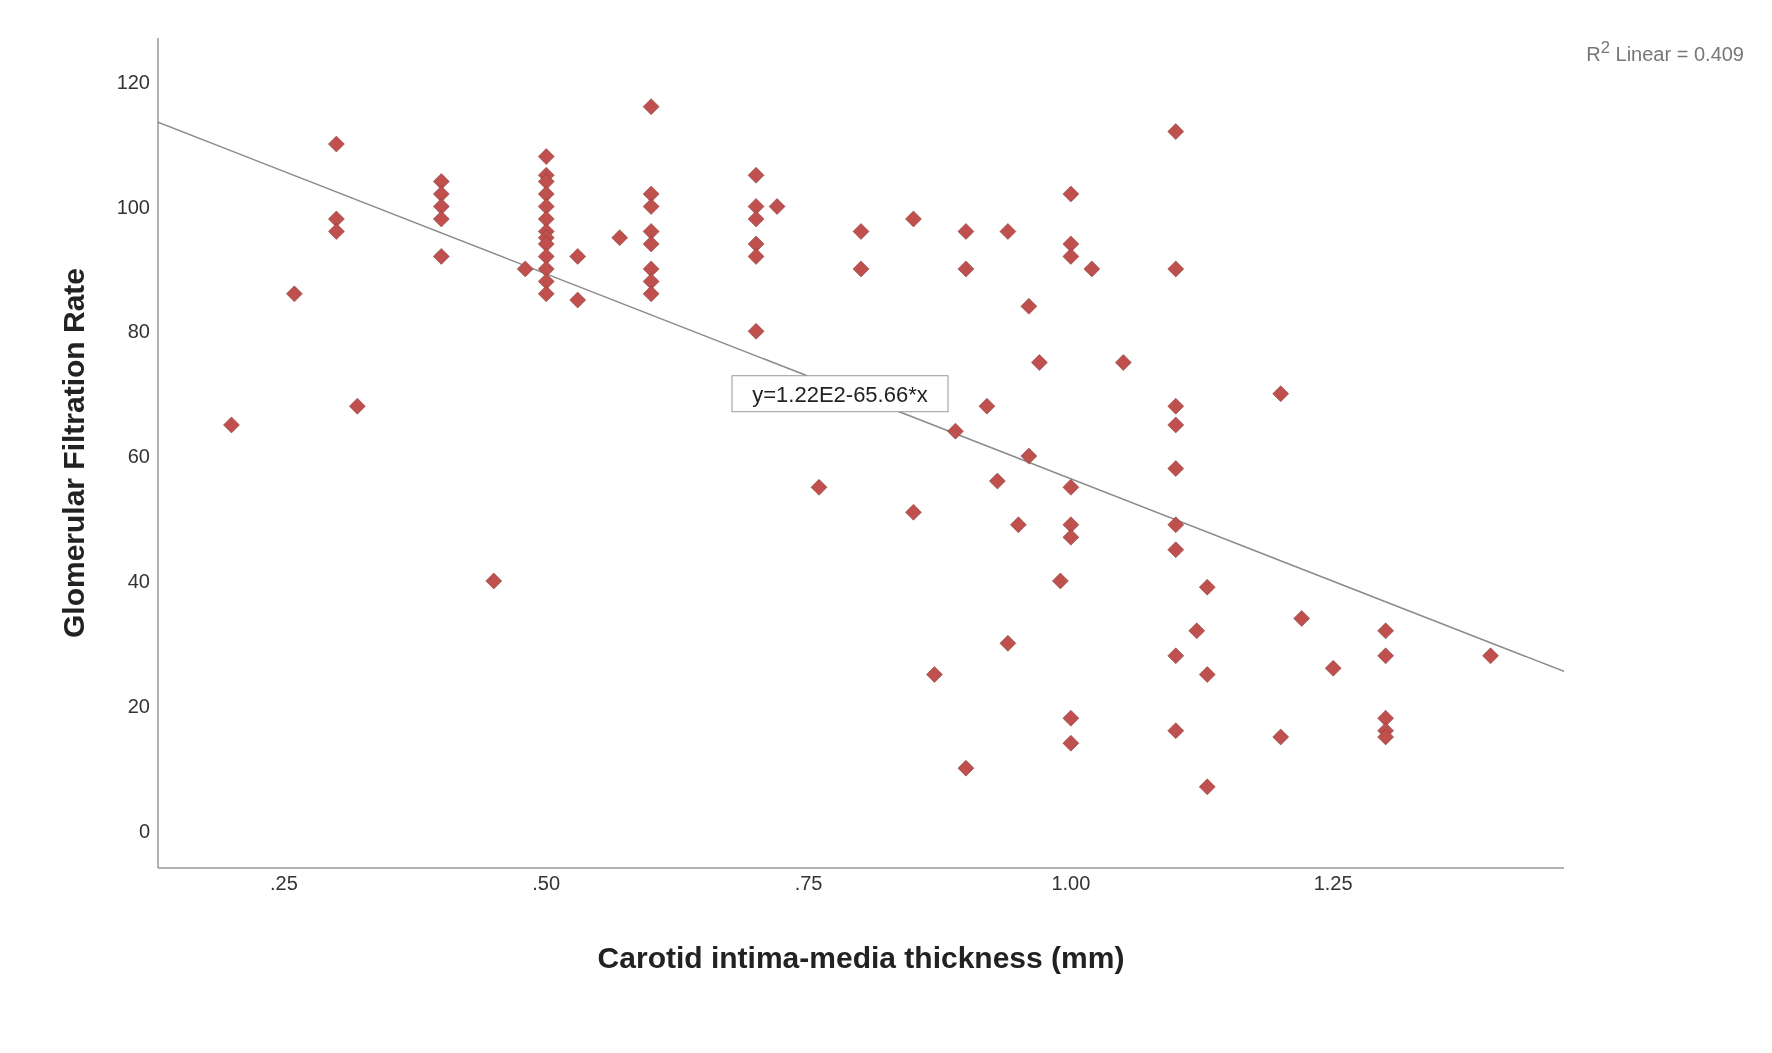  What do you see at coordinates (546, 883) in the screenshot?
I see `x-tick-label: .50` at bounding box center [546, 883].